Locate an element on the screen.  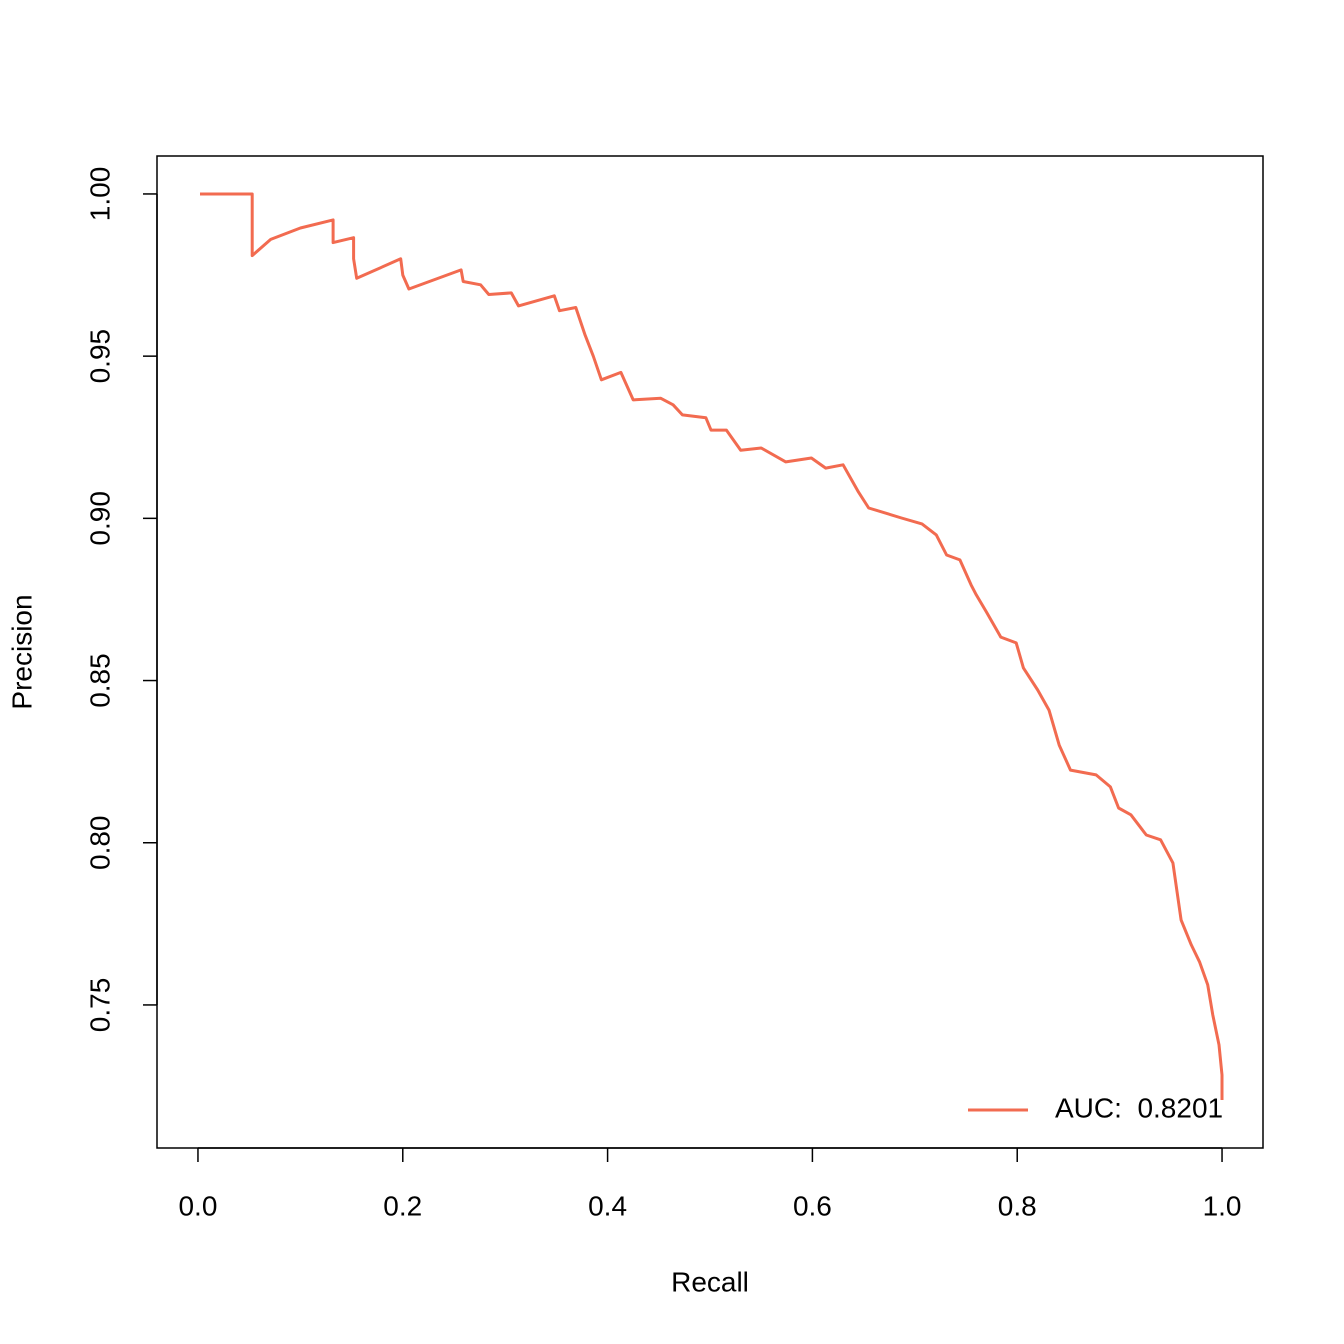
x-tick-label: 0.4 is located at coordinates (607, 1205).